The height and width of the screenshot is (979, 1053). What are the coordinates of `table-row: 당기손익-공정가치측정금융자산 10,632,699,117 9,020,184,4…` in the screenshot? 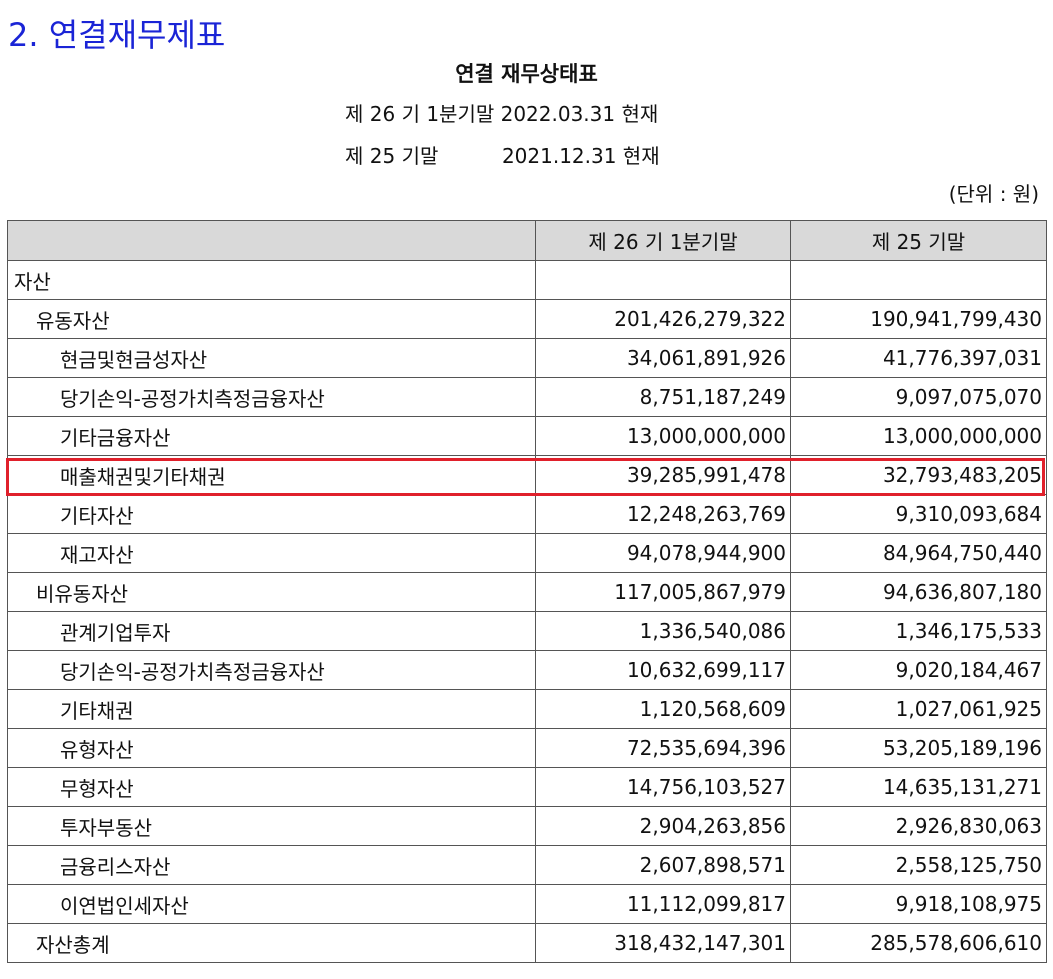 It's located at (527, 670).